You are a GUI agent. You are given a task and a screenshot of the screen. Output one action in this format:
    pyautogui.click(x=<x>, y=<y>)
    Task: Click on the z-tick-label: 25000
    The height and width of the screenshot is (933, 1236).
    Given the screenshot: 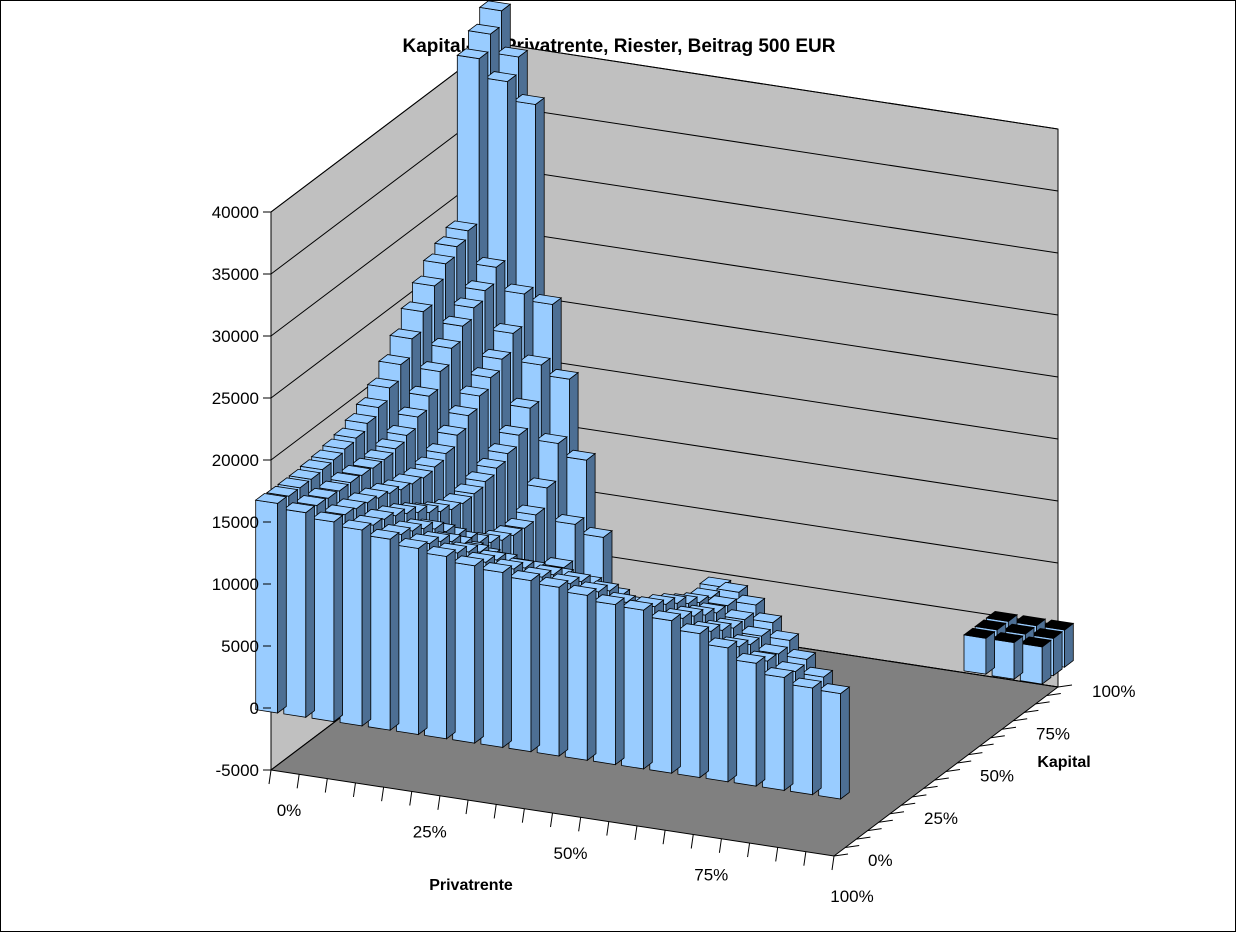 What is the action you would take?
    pyautogui.click(x=235, y=398)
    